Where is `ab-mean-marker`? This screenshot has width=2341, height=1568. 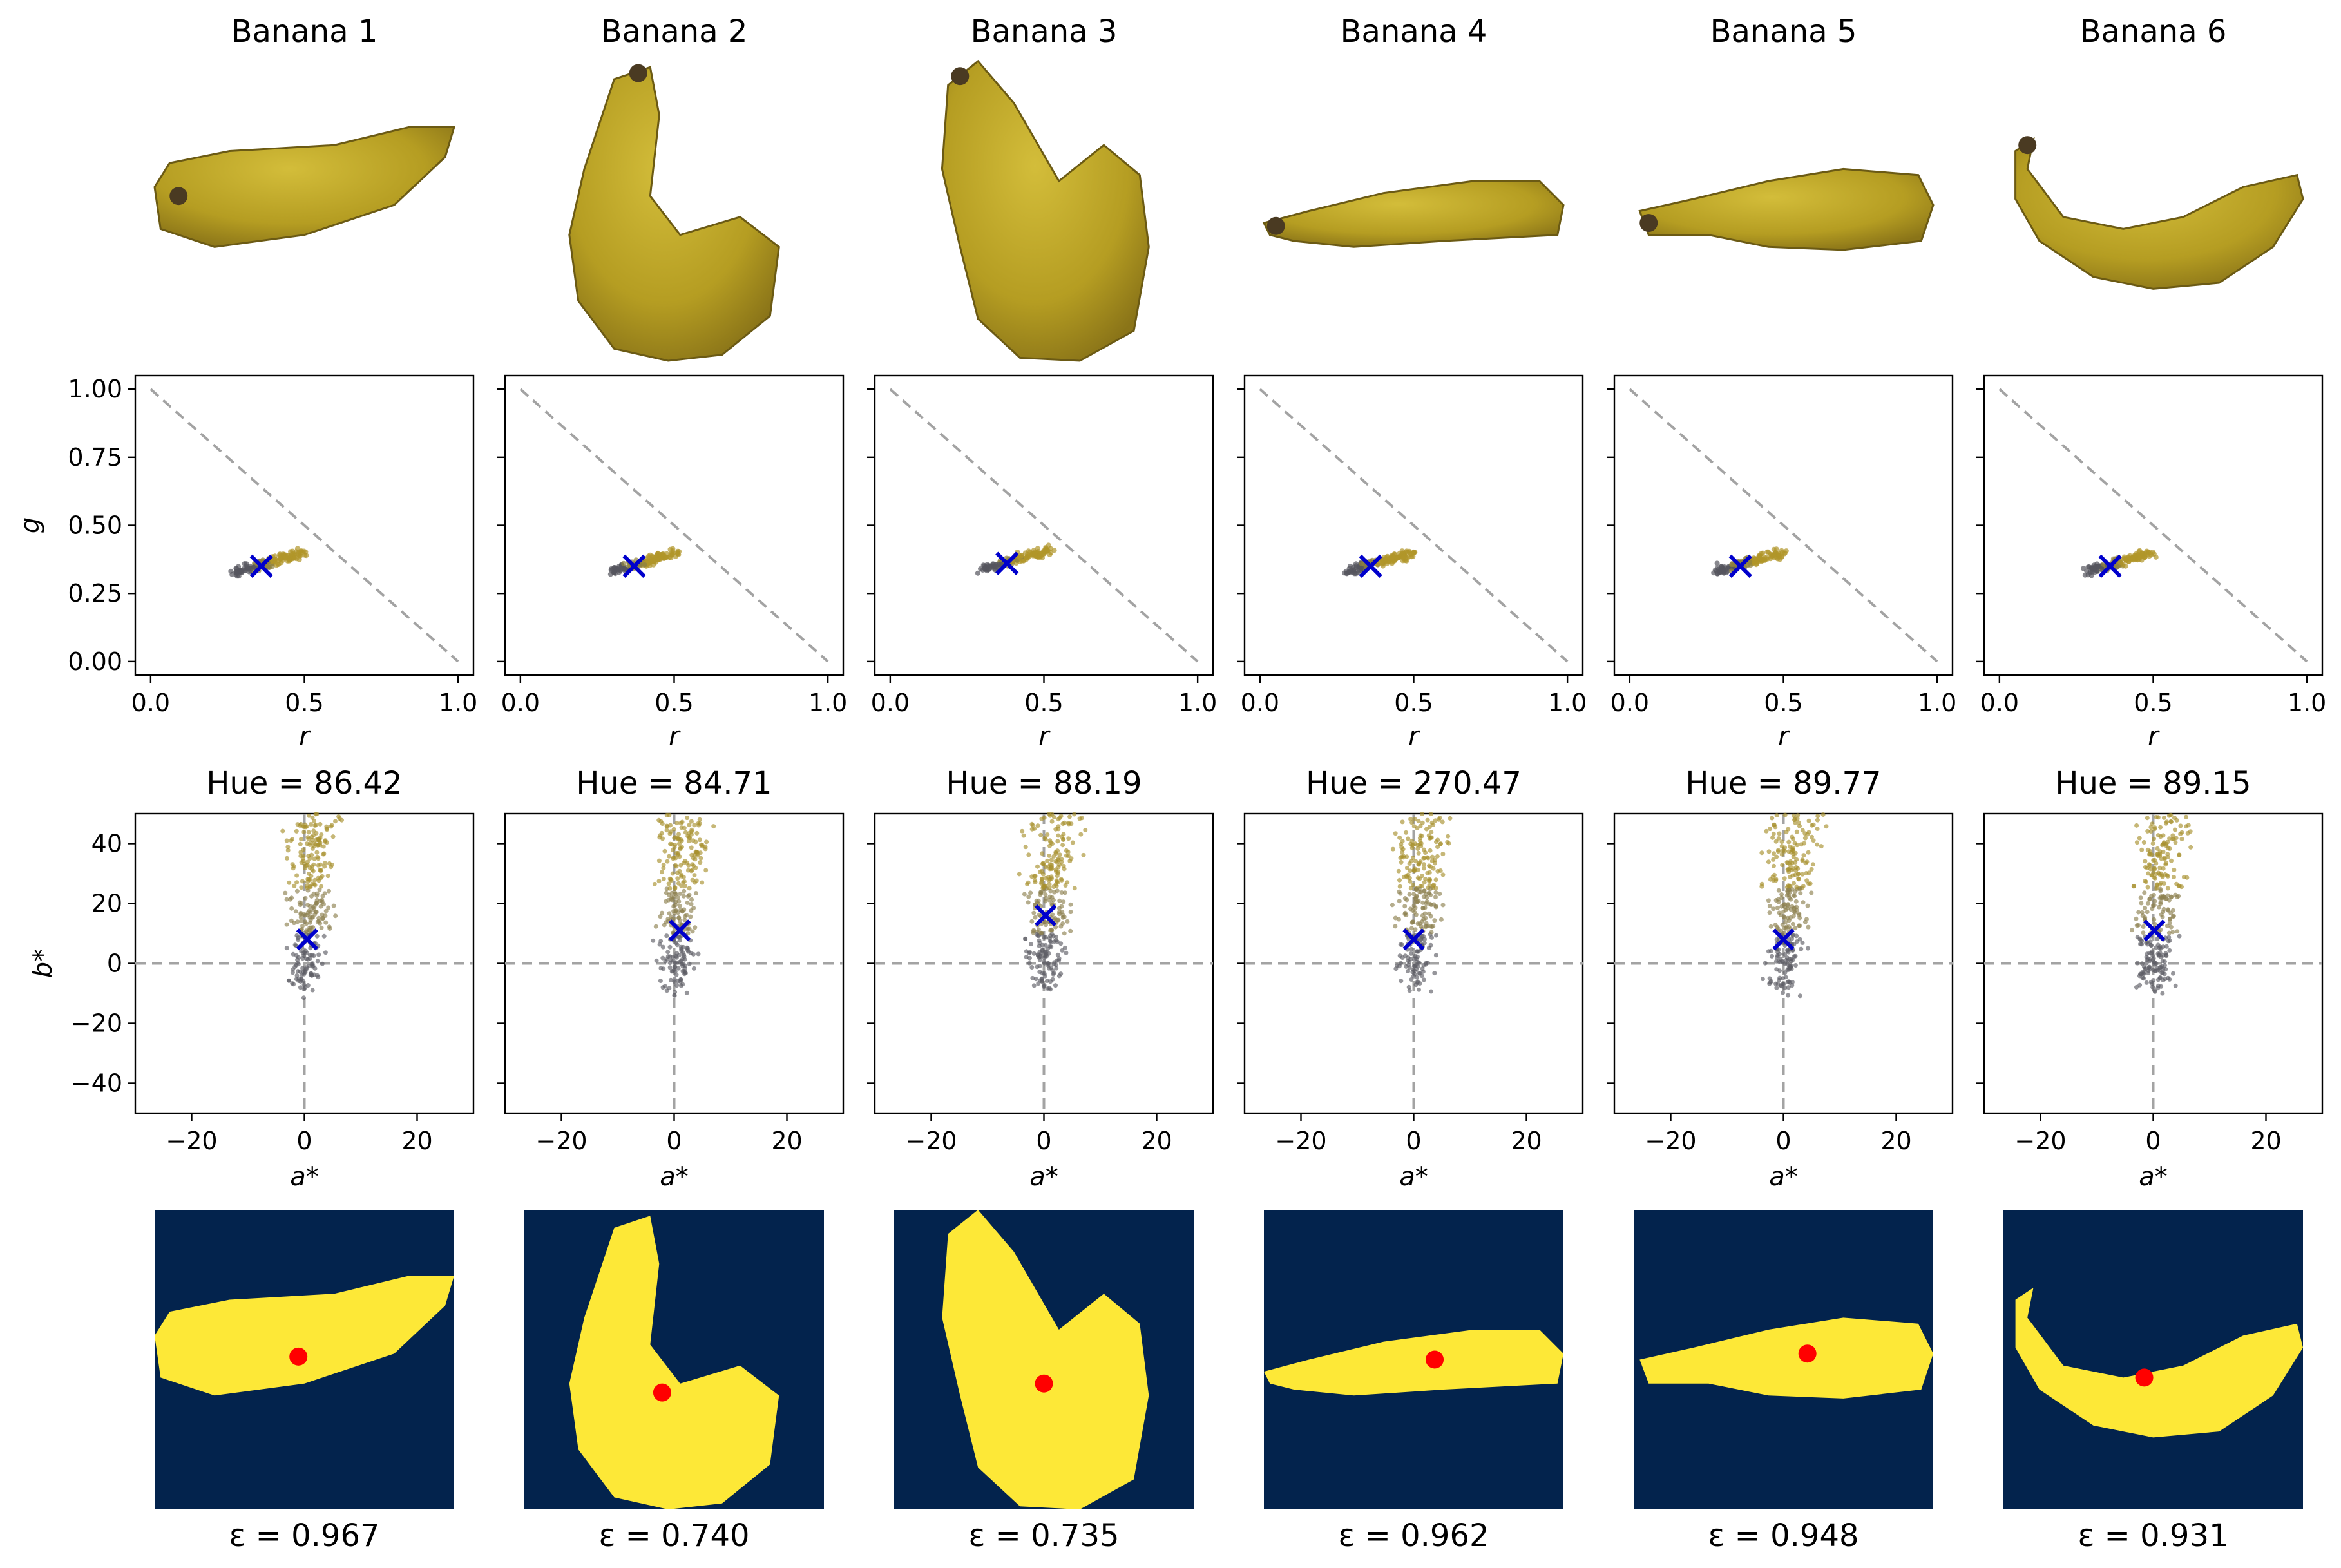
ab-mean-marker is located at coordinates (1783, 940).